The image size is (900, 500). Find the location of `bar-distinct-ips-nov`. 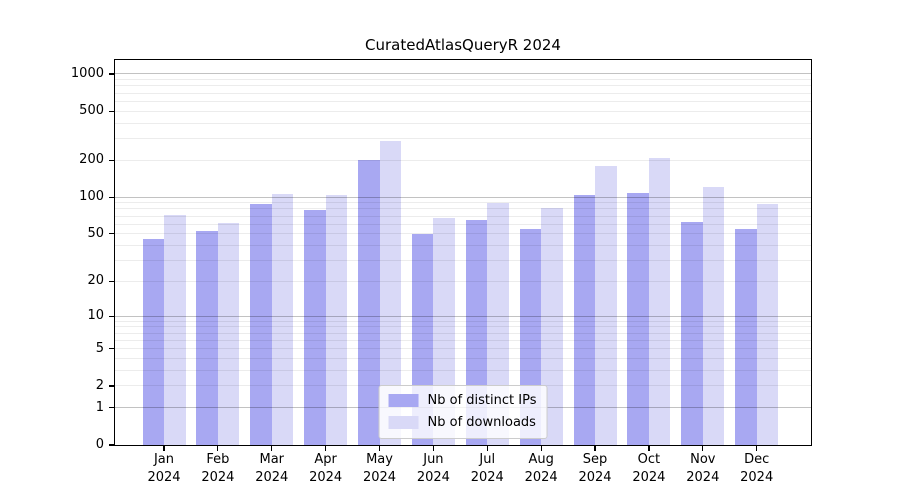

bar-distinct-ips-nov is located at coordinates (692, 333).